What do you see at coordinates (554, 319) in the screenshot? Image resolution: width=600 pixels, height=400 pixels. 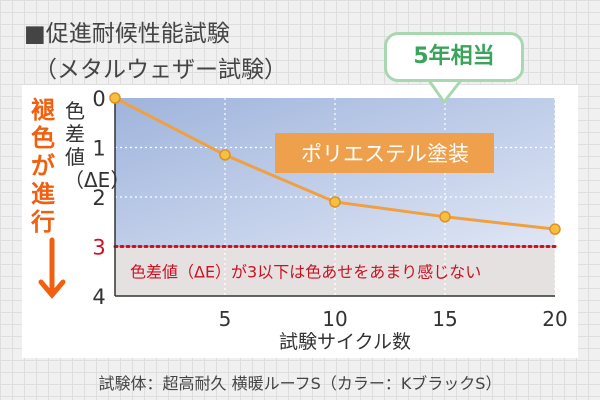 I see `x-tick-label: 20` at bounding box center [554, 319].